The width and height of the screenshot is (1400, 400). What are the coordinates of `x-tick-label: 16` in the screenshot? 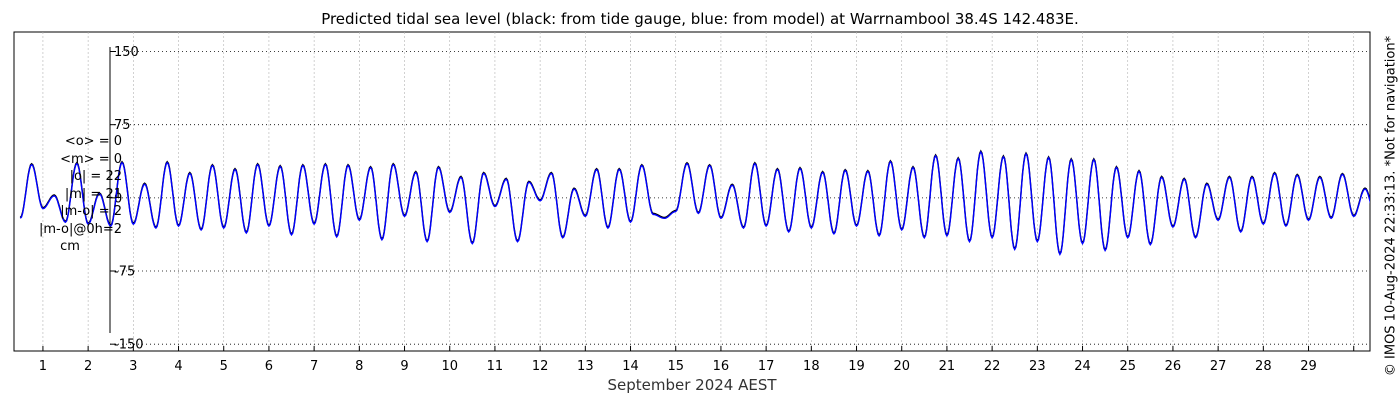 It's located at (721, 366).